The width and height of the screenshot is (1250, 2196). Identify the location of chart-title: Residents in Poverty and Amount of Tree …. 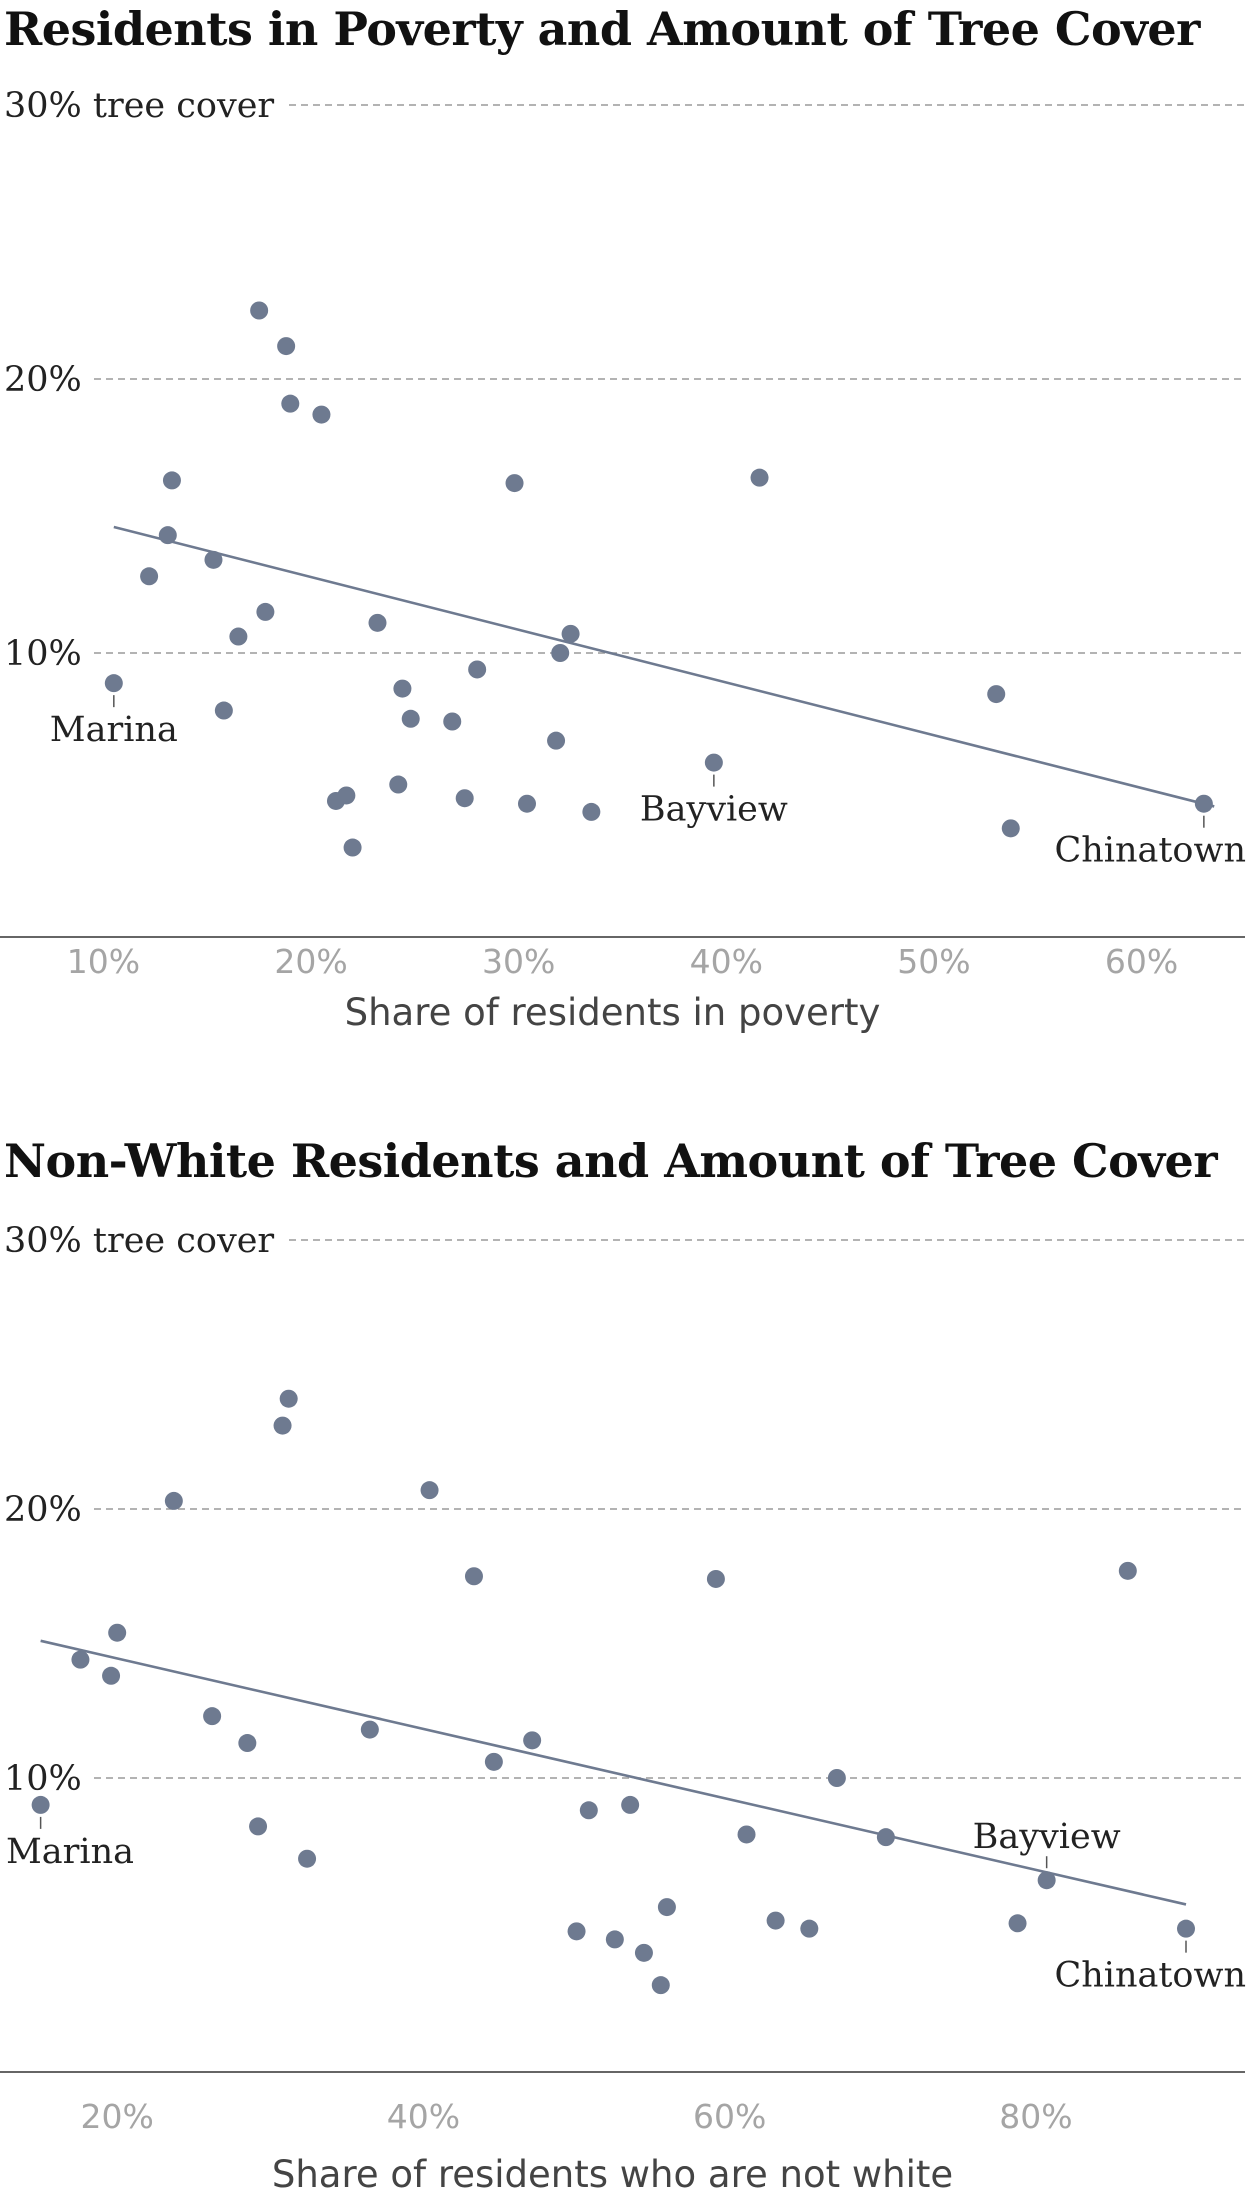
(602, 29).